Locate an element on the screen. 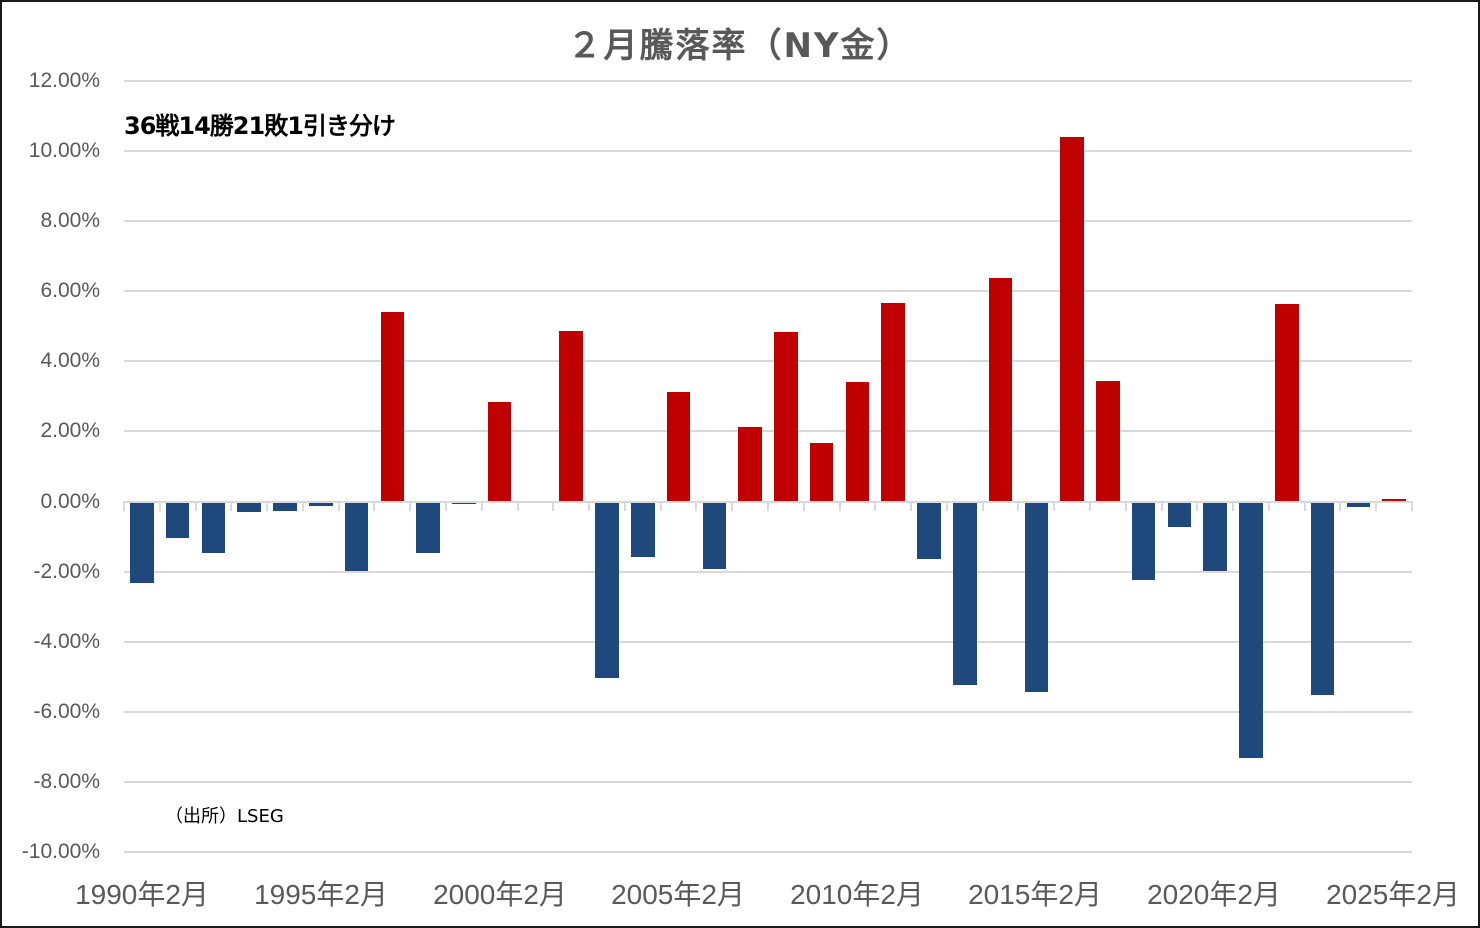 The image size is (1480, 928). bar-1999年2月 is located at coordinates (464, 503).